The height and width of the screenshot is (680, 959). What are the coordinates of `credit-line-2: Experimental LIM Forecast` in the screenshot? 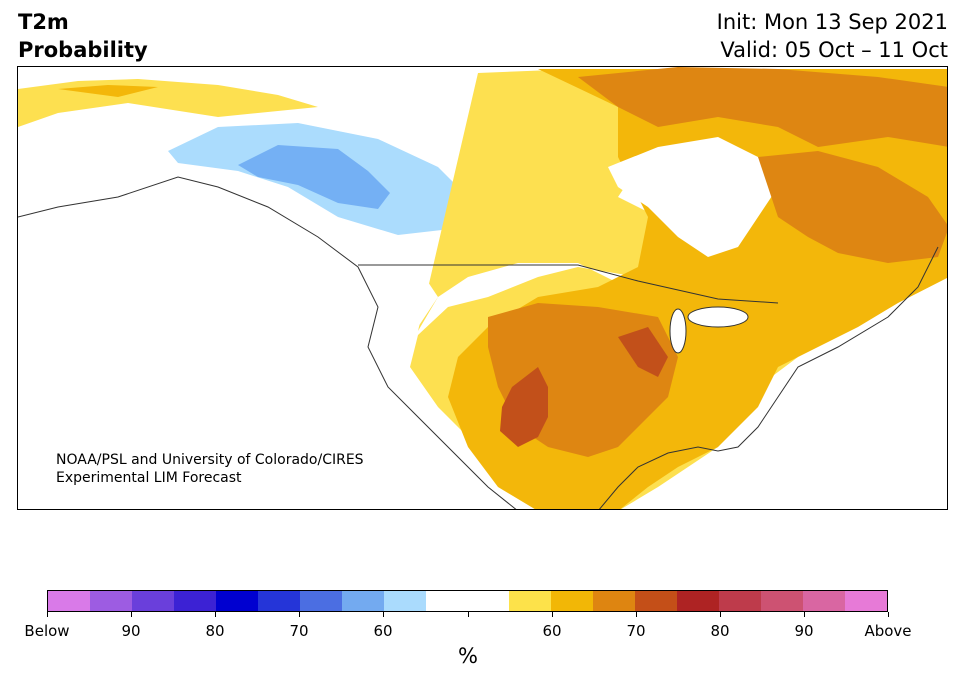 It's located at (149, 478).